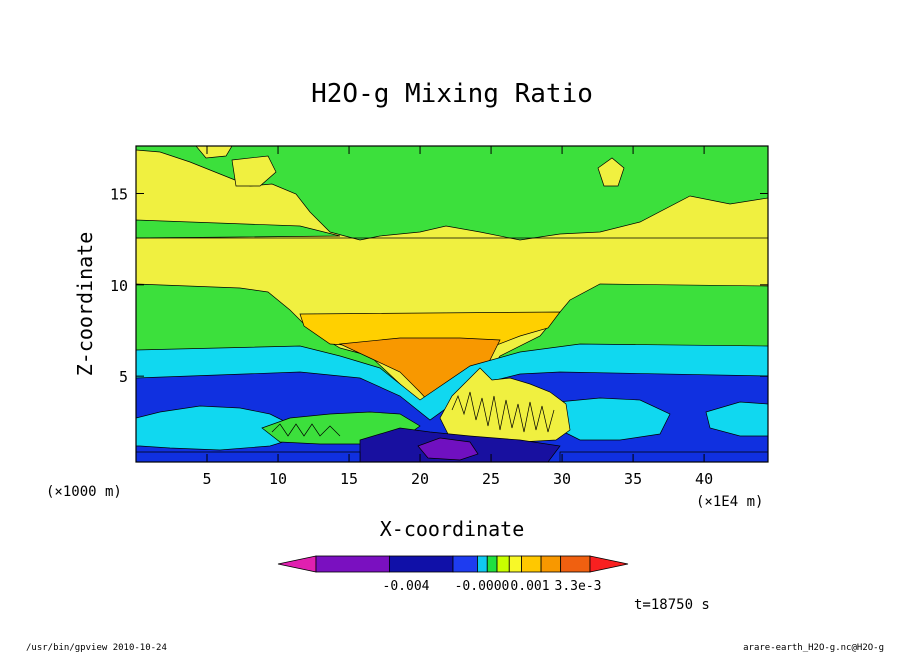  What do you see at coordinates (85, 304) in the screenshot?
I see `y-axis-label: Z-coordinate` at bounding box center [85, 304].